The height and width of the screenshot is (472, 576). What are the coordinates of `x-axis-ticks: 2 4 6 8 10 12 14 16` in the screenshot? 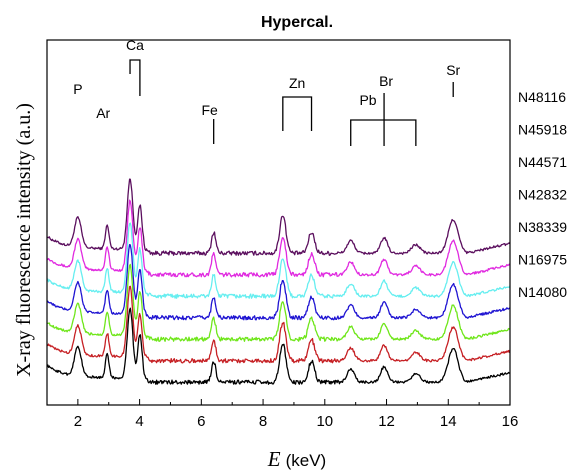 It's located at (282, 414).